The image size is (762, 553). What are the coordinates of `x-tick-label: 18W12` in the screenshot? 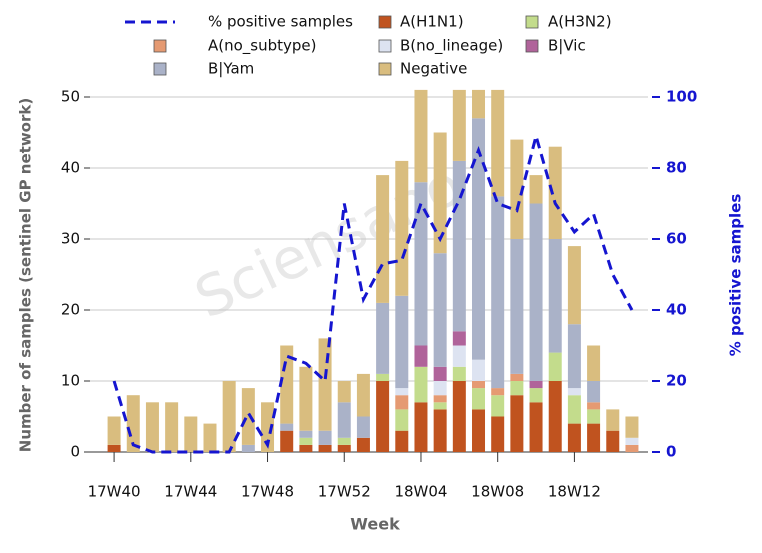 It's located at (574, 492).